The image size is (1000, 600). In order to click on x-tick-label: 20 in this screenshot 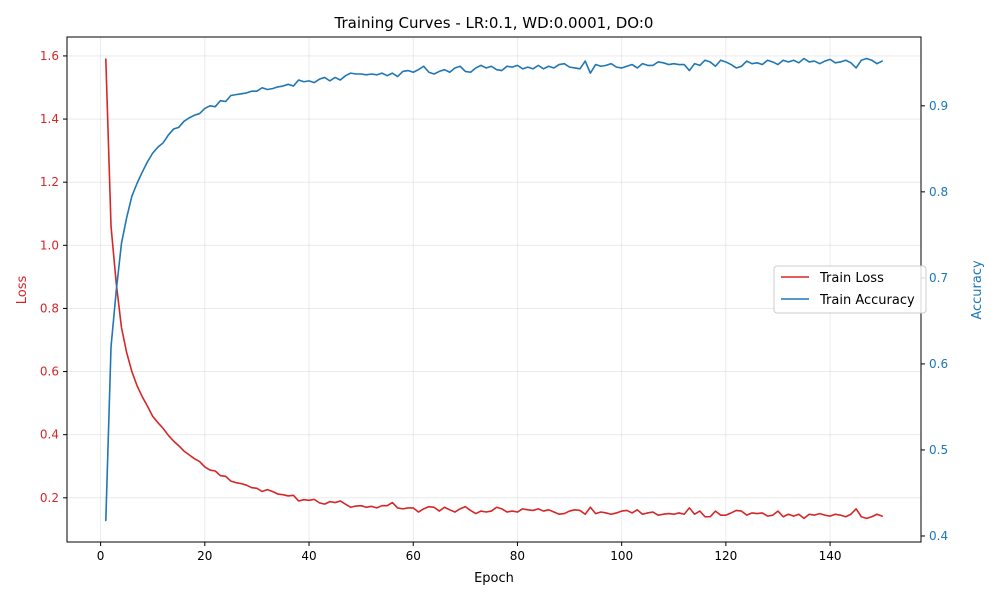, I will do `click(204, 556)`.